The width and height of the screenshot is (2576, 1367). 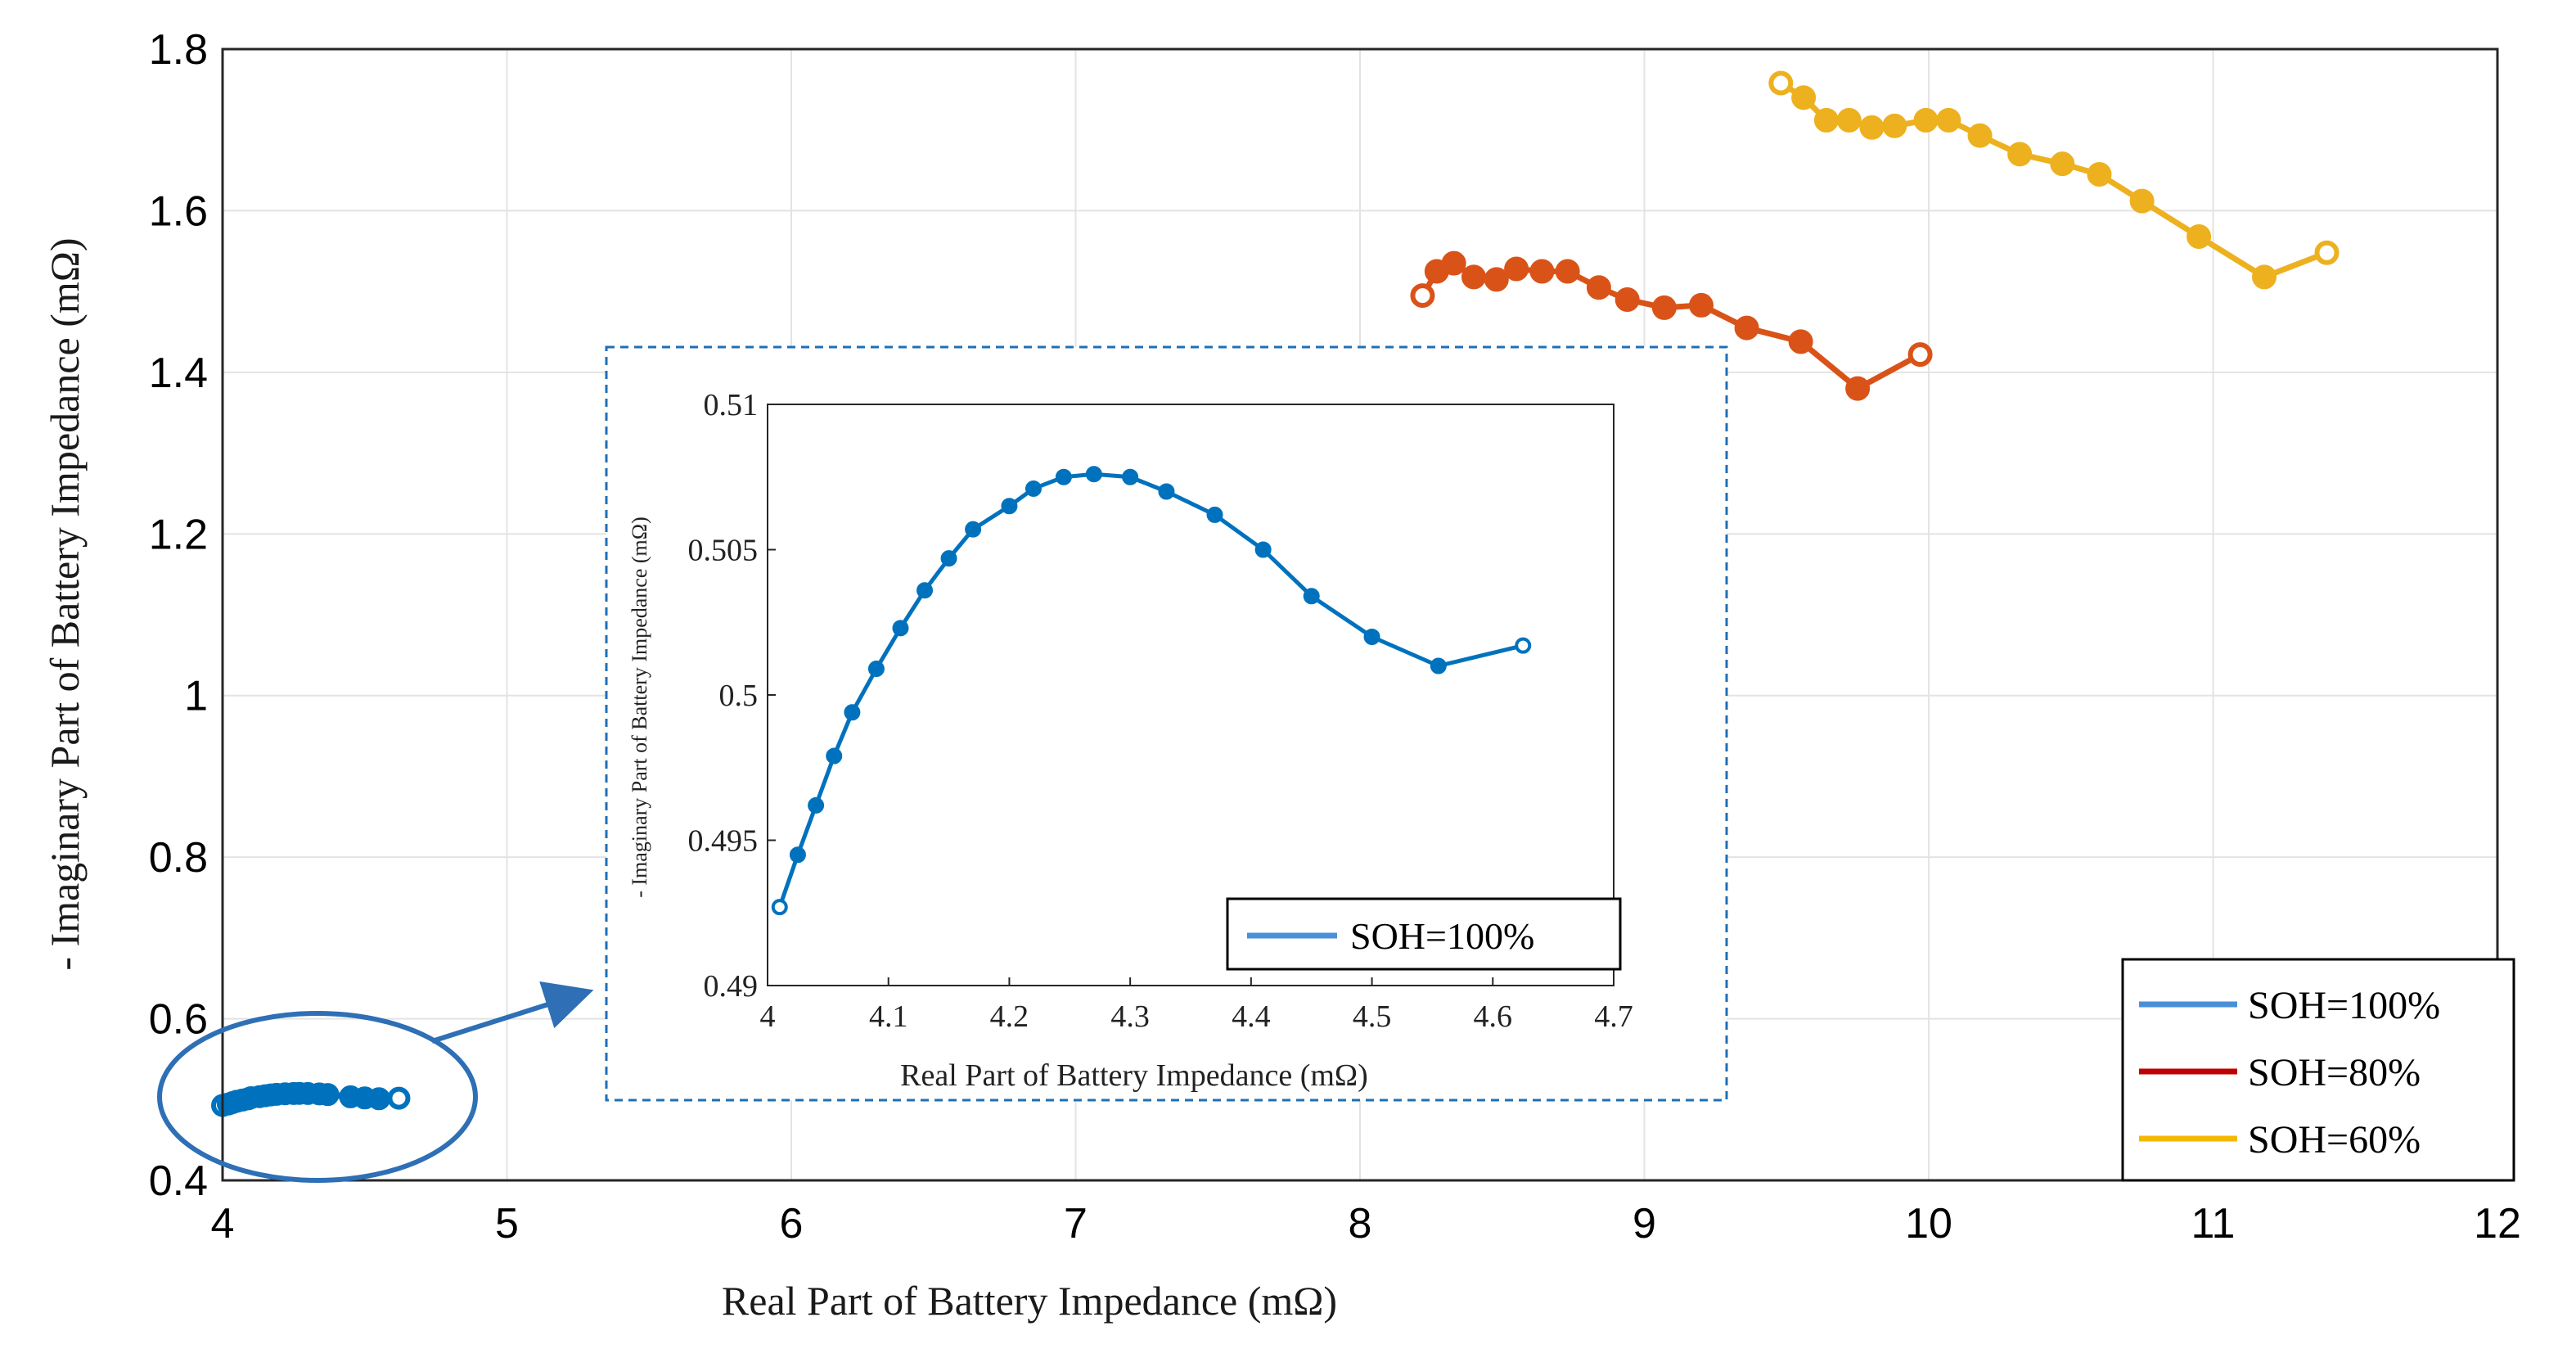 What do you see at coordinates (2334, 1140) in the screenshot?
I see `legend-label-soh60: SOH=60%` at bounding box center [2334, 1140].